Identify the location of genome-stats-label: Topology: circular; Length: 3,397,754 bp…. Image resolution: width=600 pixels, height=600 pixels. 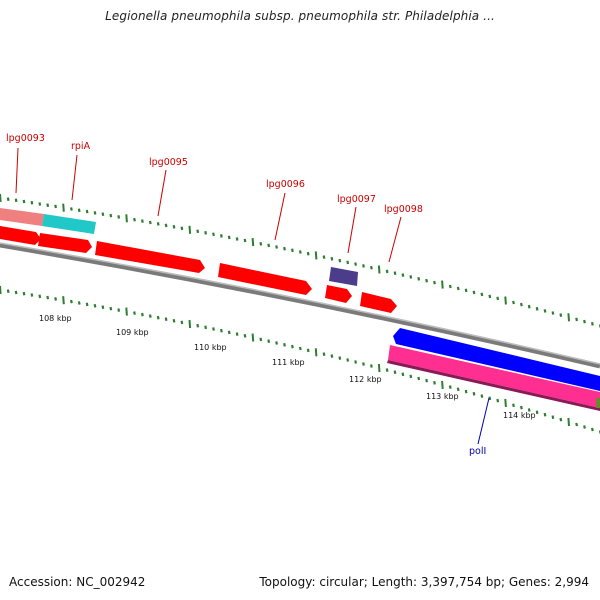
(424, 582).